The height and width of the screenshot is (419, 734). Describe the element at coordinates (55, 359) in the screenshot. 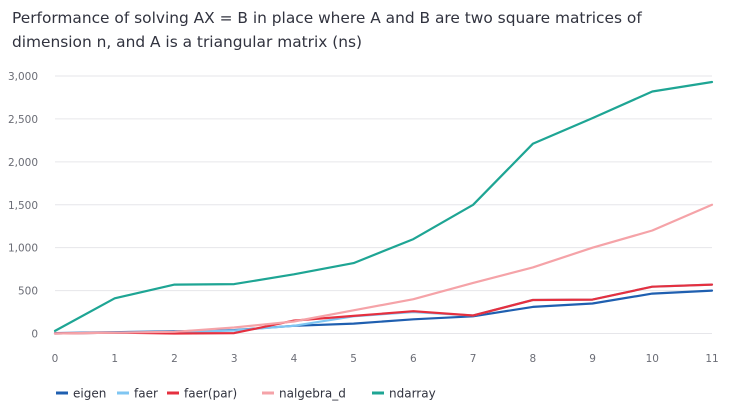

I see `x-tick-label: 0` at that location.